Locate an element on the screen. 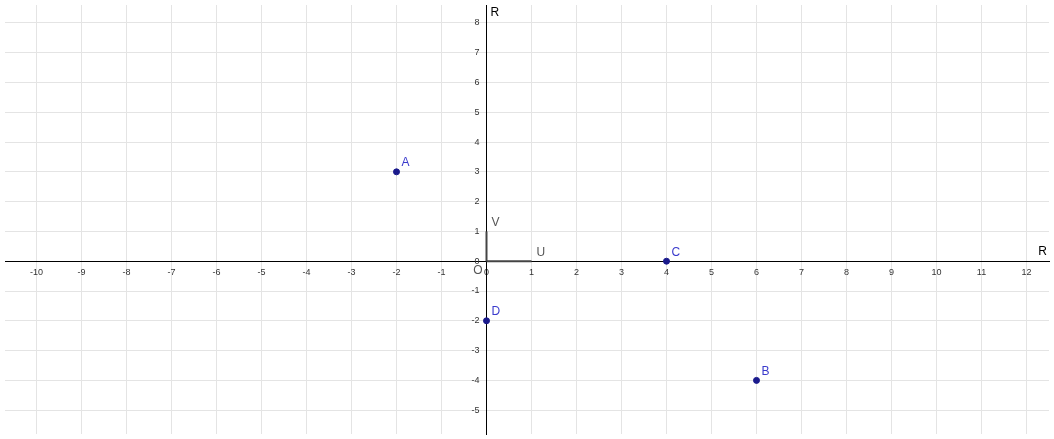  y-tick-label: 6 is located at coordinates (477, 81).